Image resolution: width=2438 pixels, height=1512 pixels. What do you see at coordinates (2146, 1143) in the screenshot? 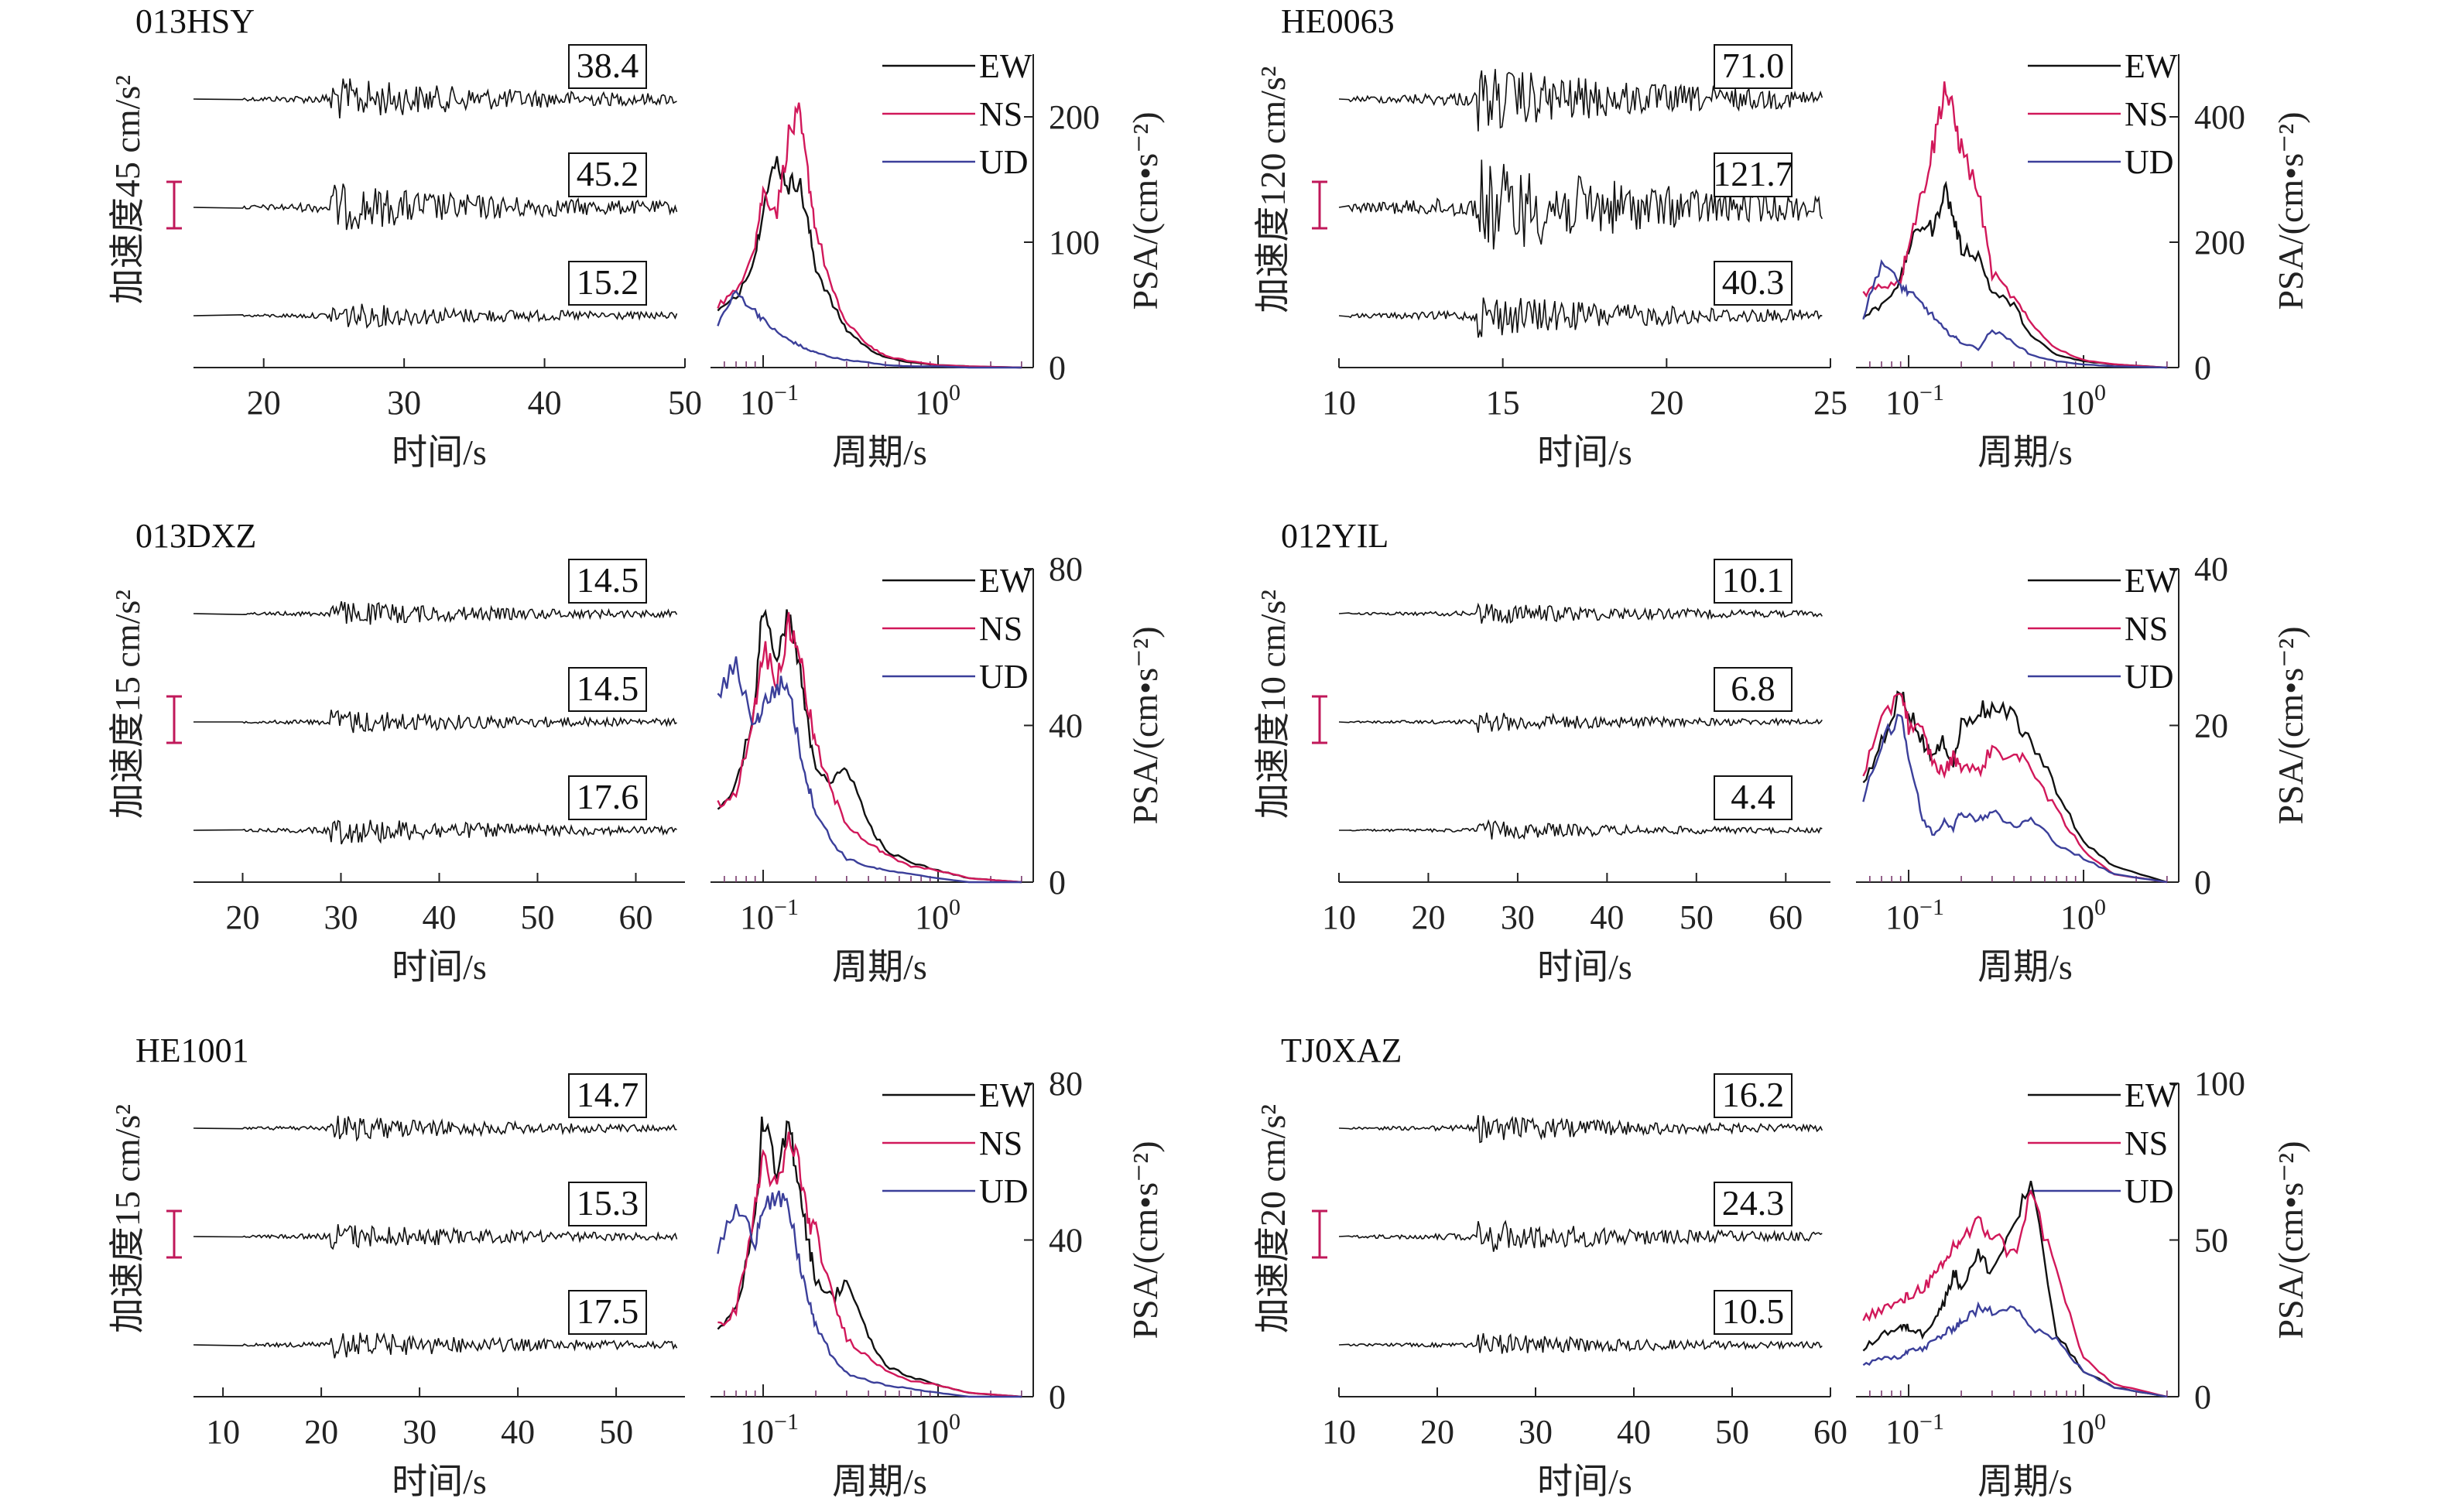
I see `legend-label: NS` at bounding box center [2146, 1143].